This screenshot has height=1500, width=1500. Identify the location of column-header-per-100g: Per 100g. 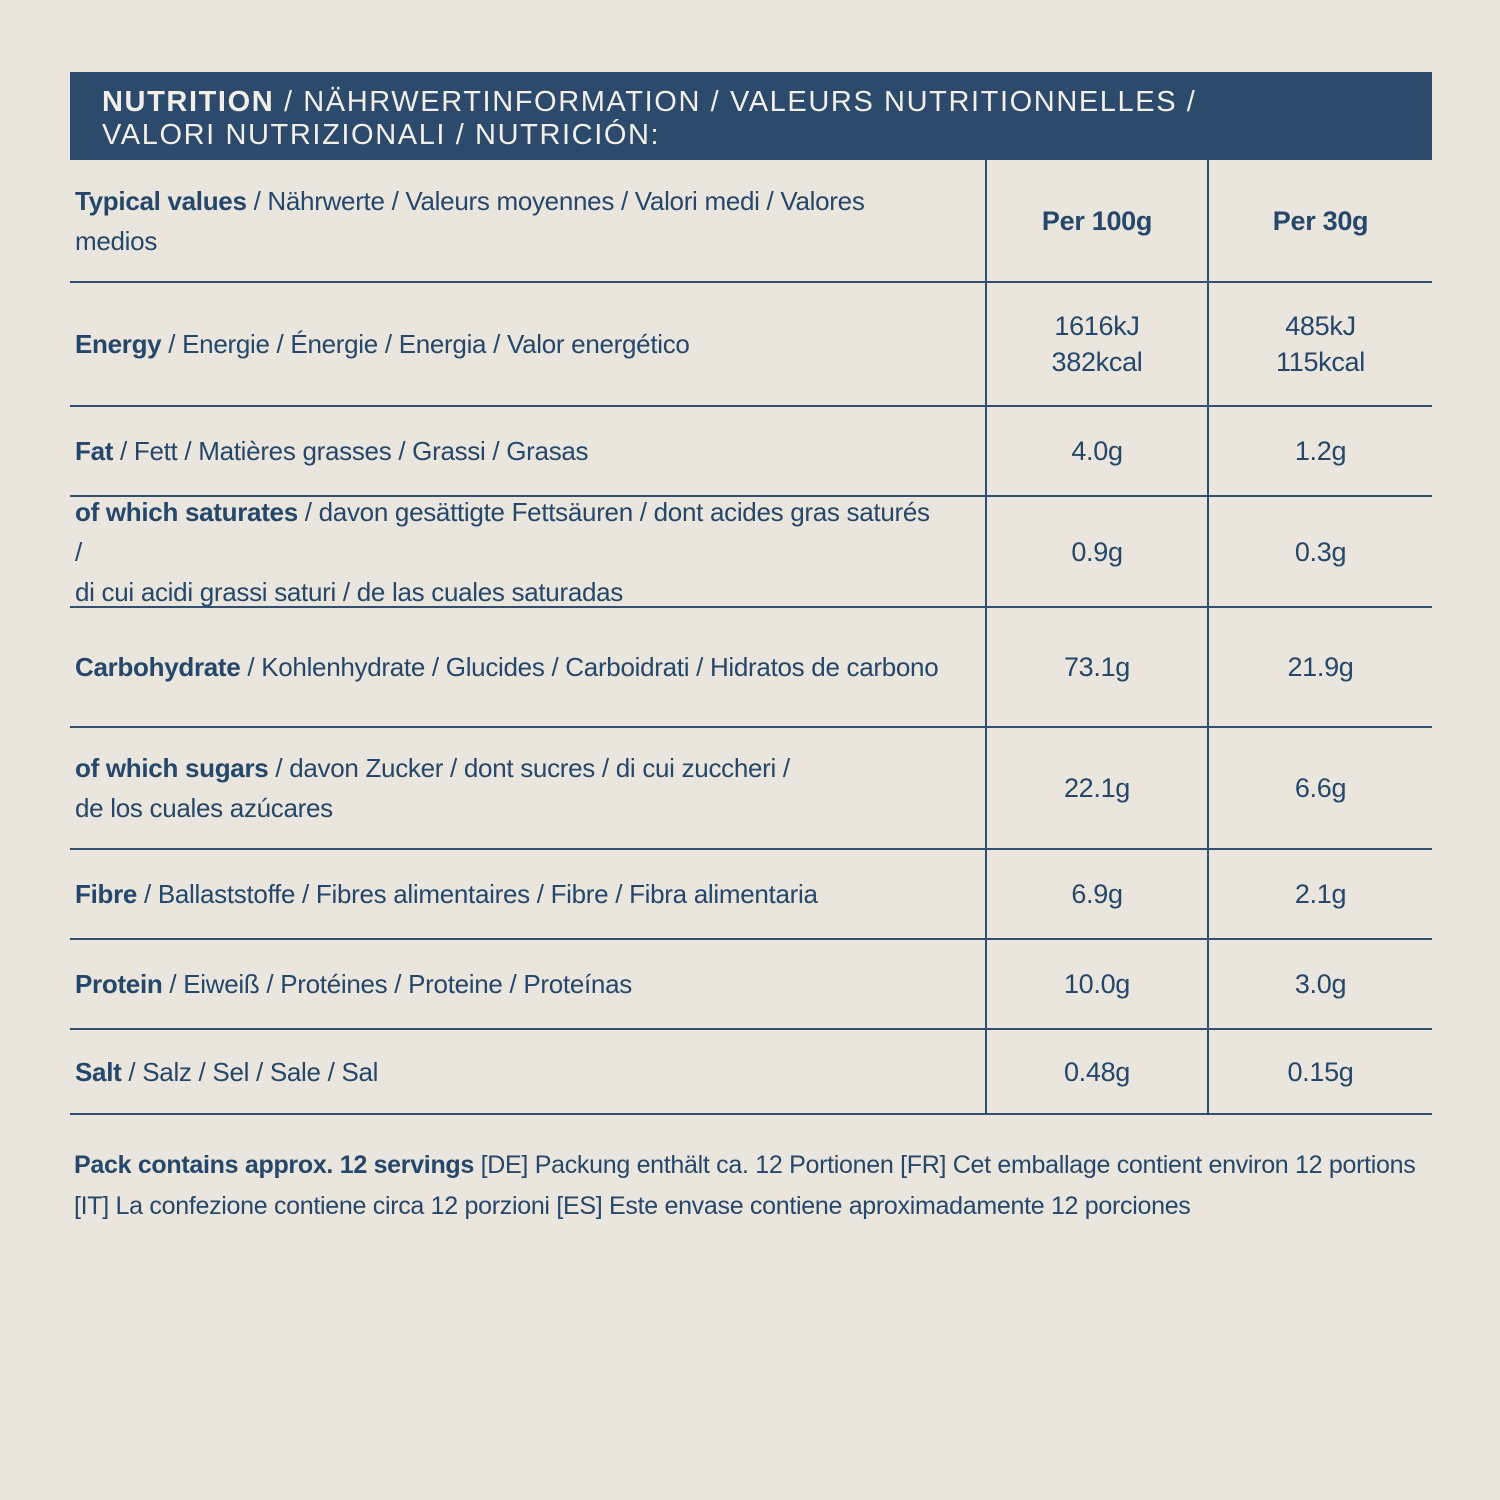
(1096, 220).